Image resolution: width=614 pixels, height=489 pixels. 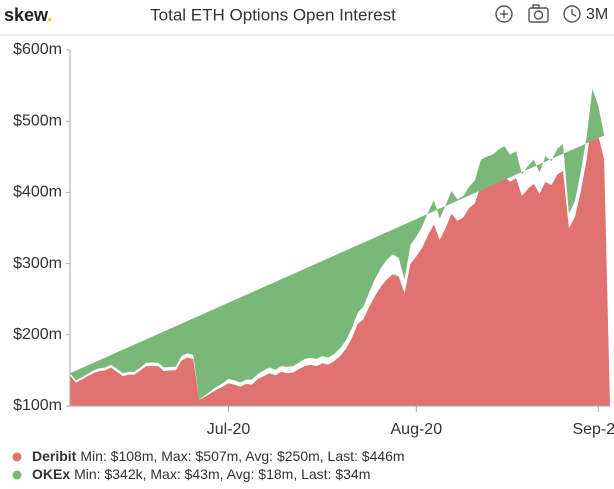 I want to click on y-tick-label: $400m, so click(x=37, y=192).